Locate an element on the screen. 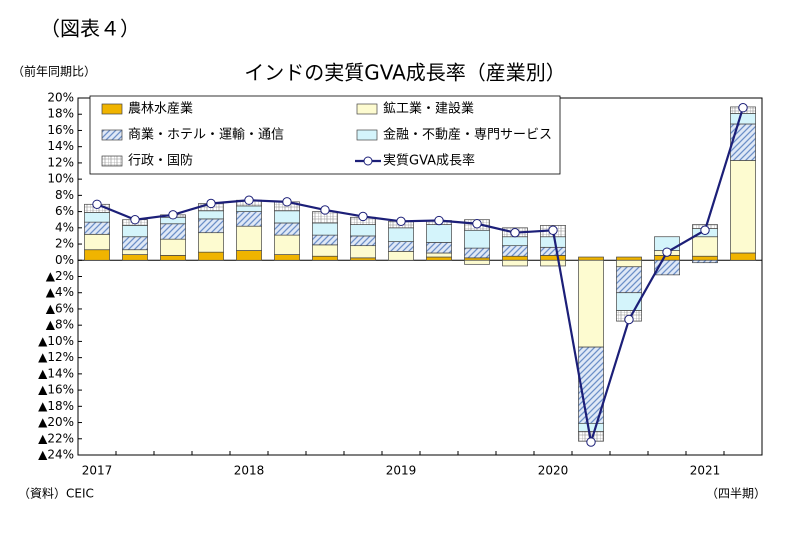 The image size is (793, 539). figure-label: （図表４） is located at coordinates (90, 29).